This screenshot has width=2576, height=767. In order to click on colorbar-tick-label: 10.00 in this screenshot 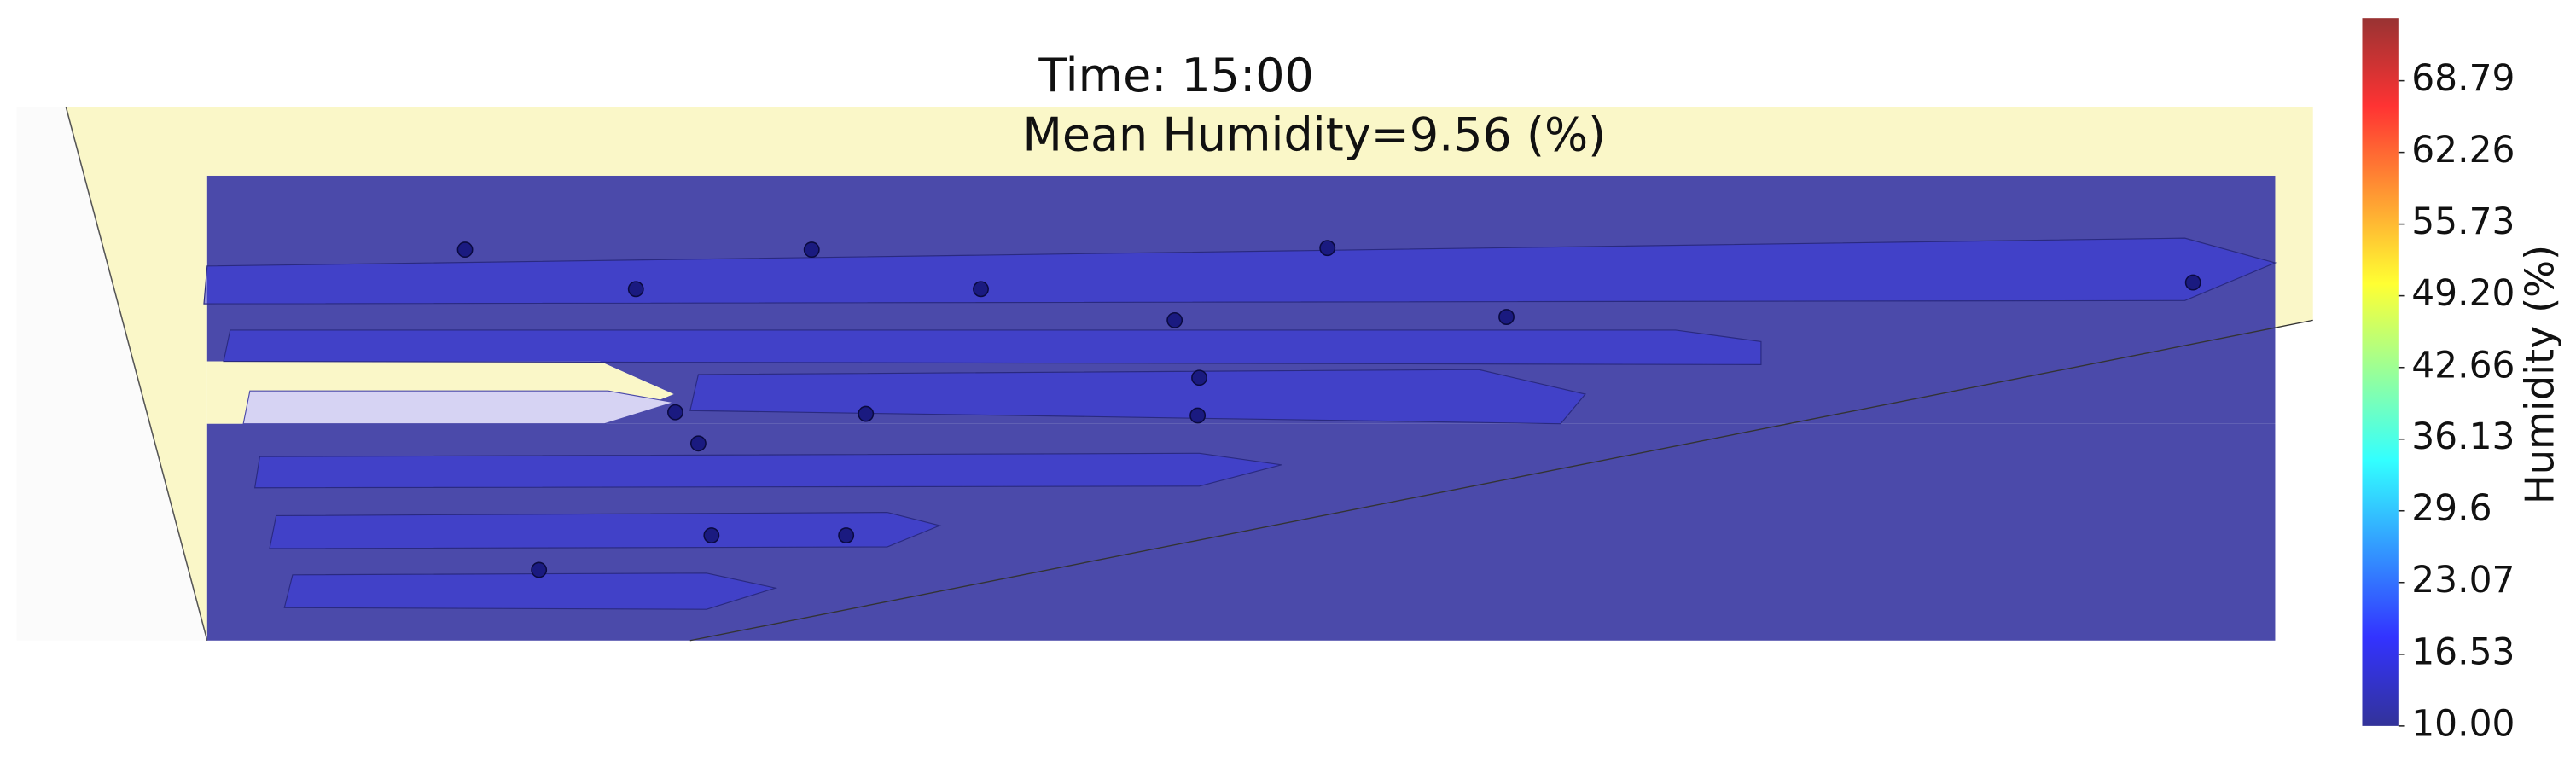, I will do `click(2463, 723)`.